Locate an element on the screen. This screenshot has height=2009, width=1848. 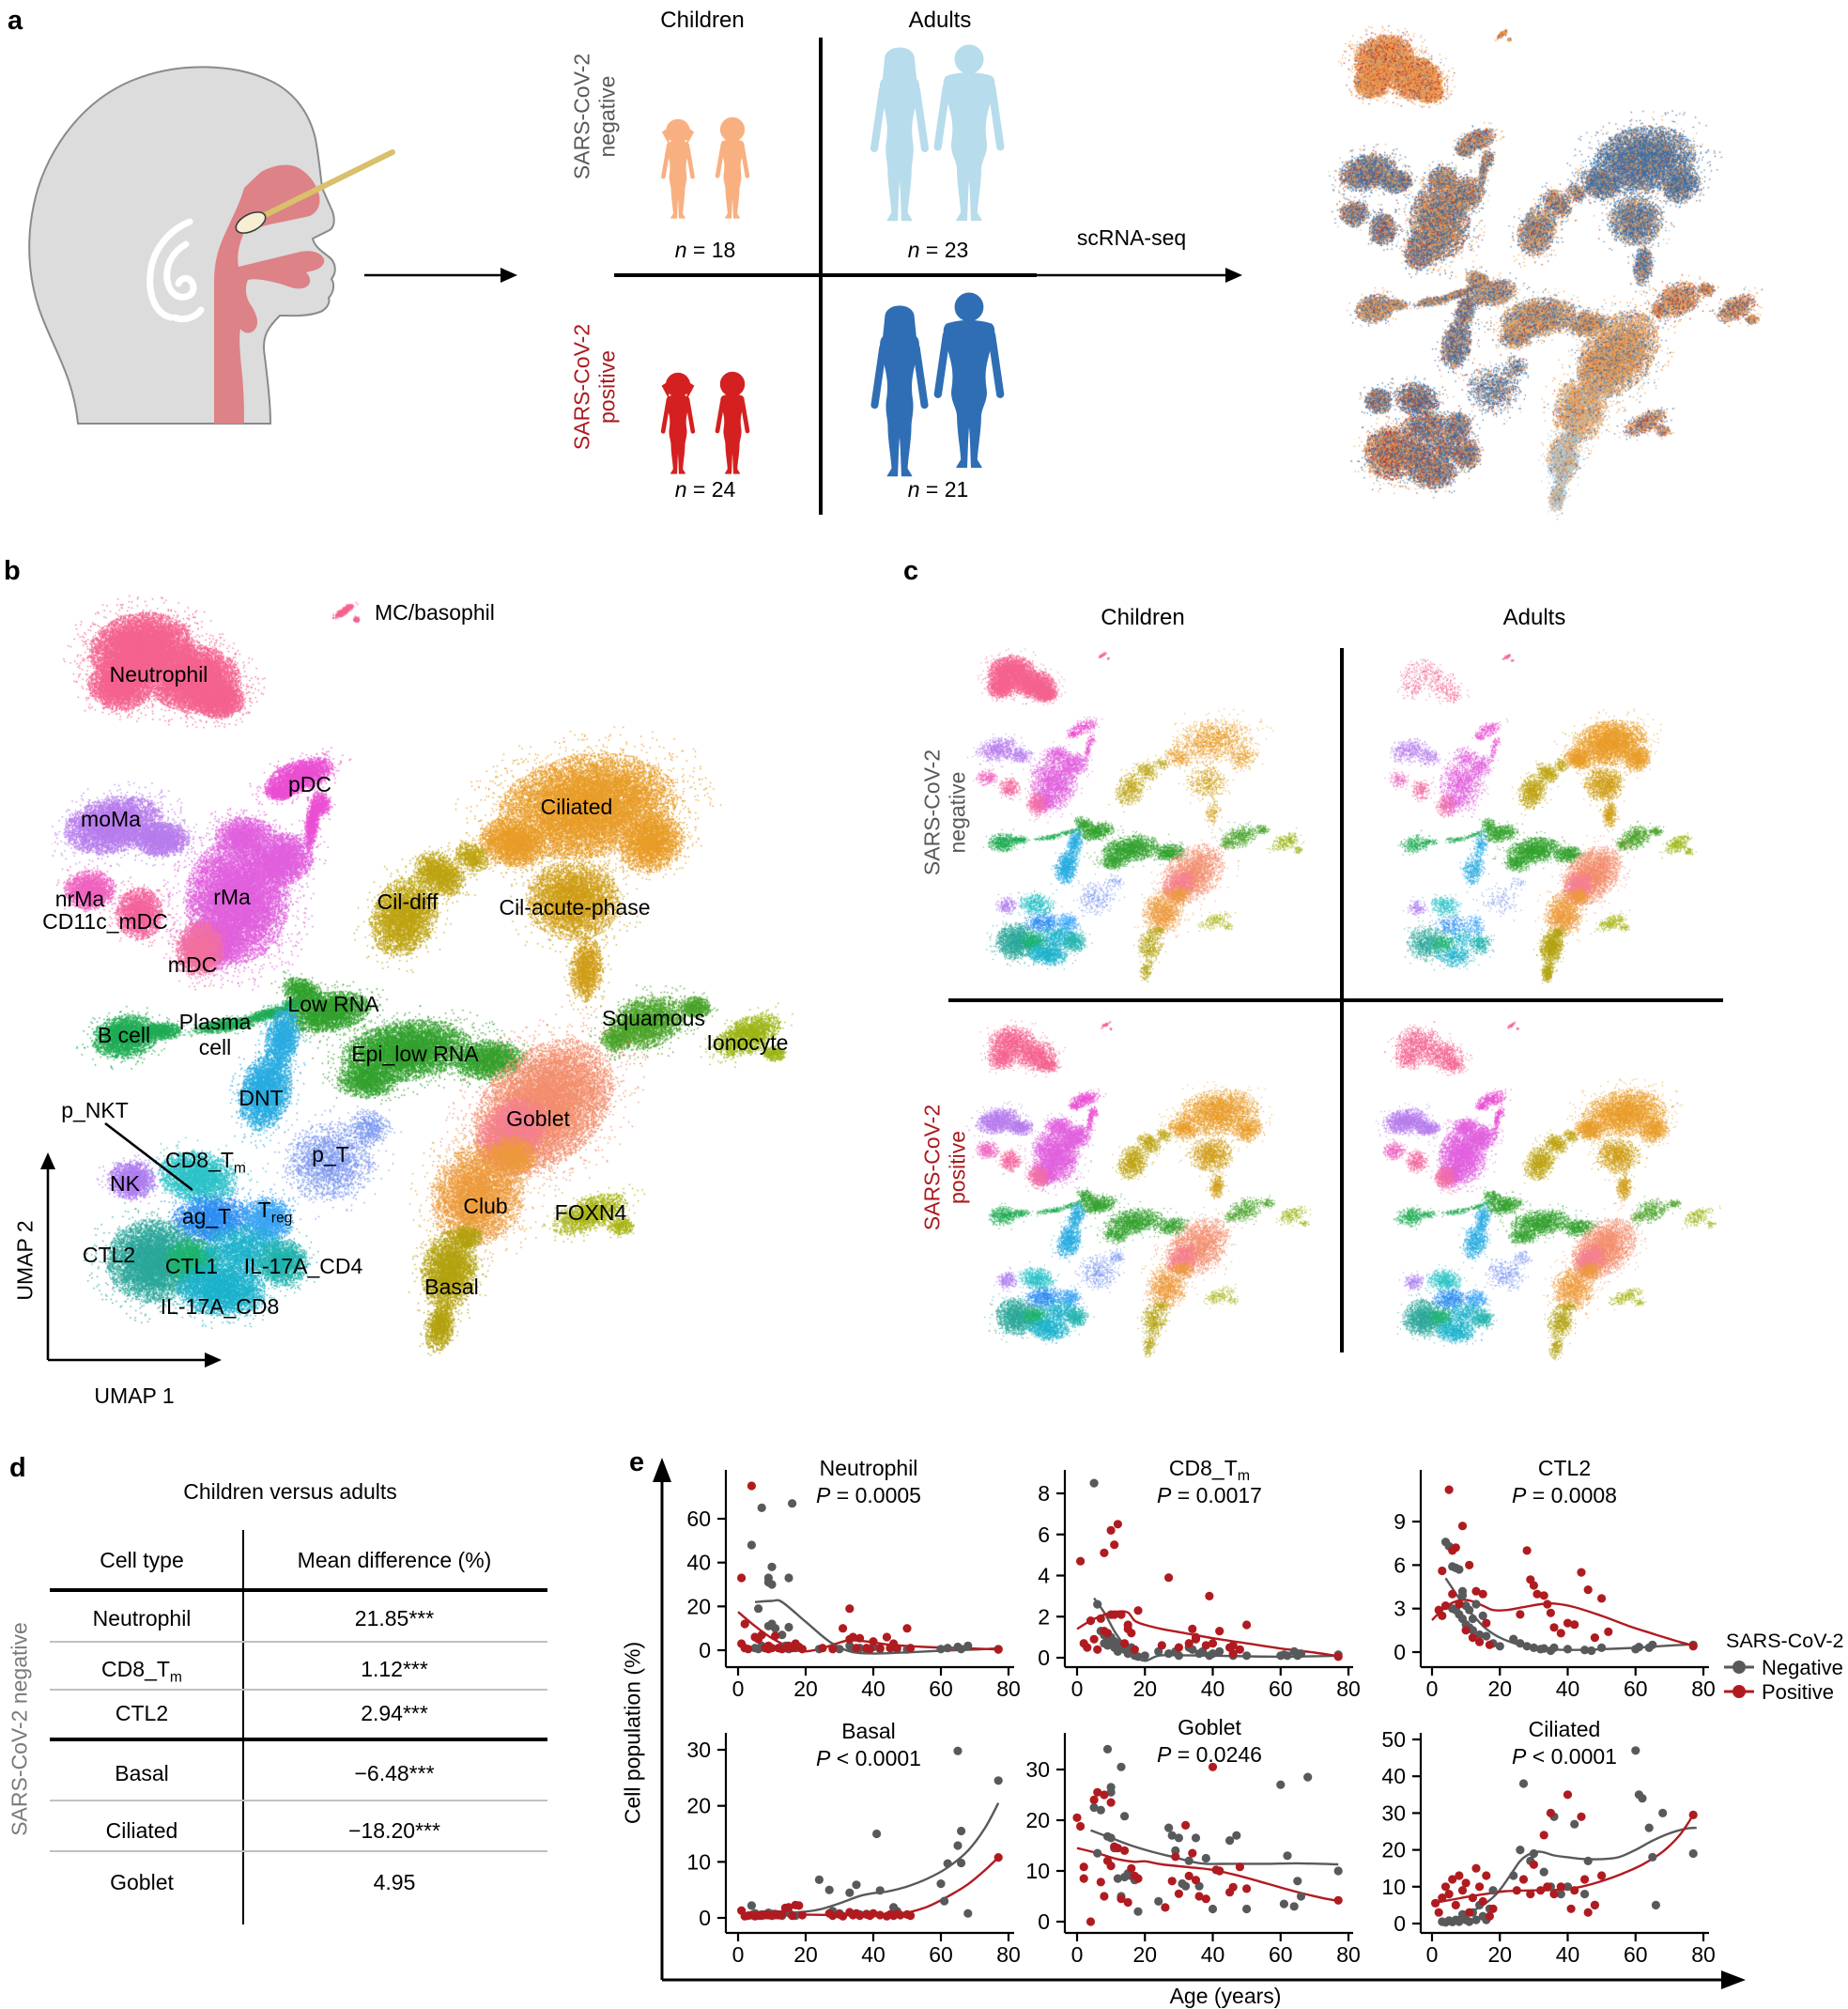
svg-text: 50 is located at coordinates (1393, 1740).